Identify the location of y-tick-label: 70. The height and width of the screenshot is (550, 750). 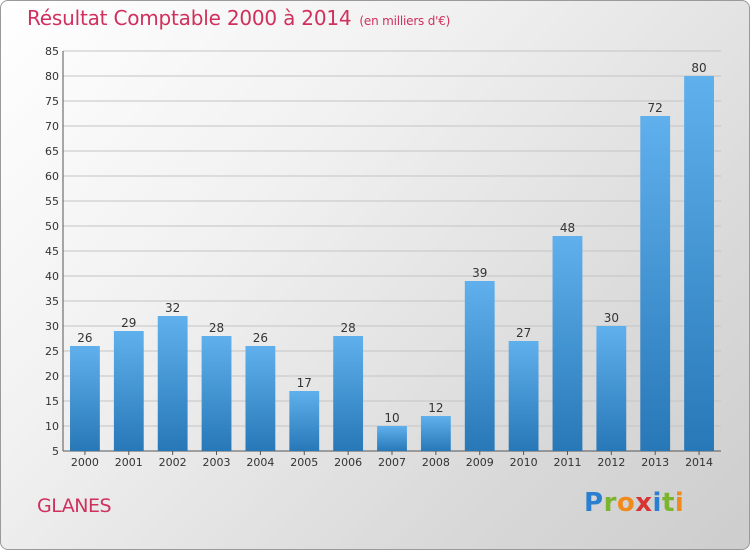
(52, 126).